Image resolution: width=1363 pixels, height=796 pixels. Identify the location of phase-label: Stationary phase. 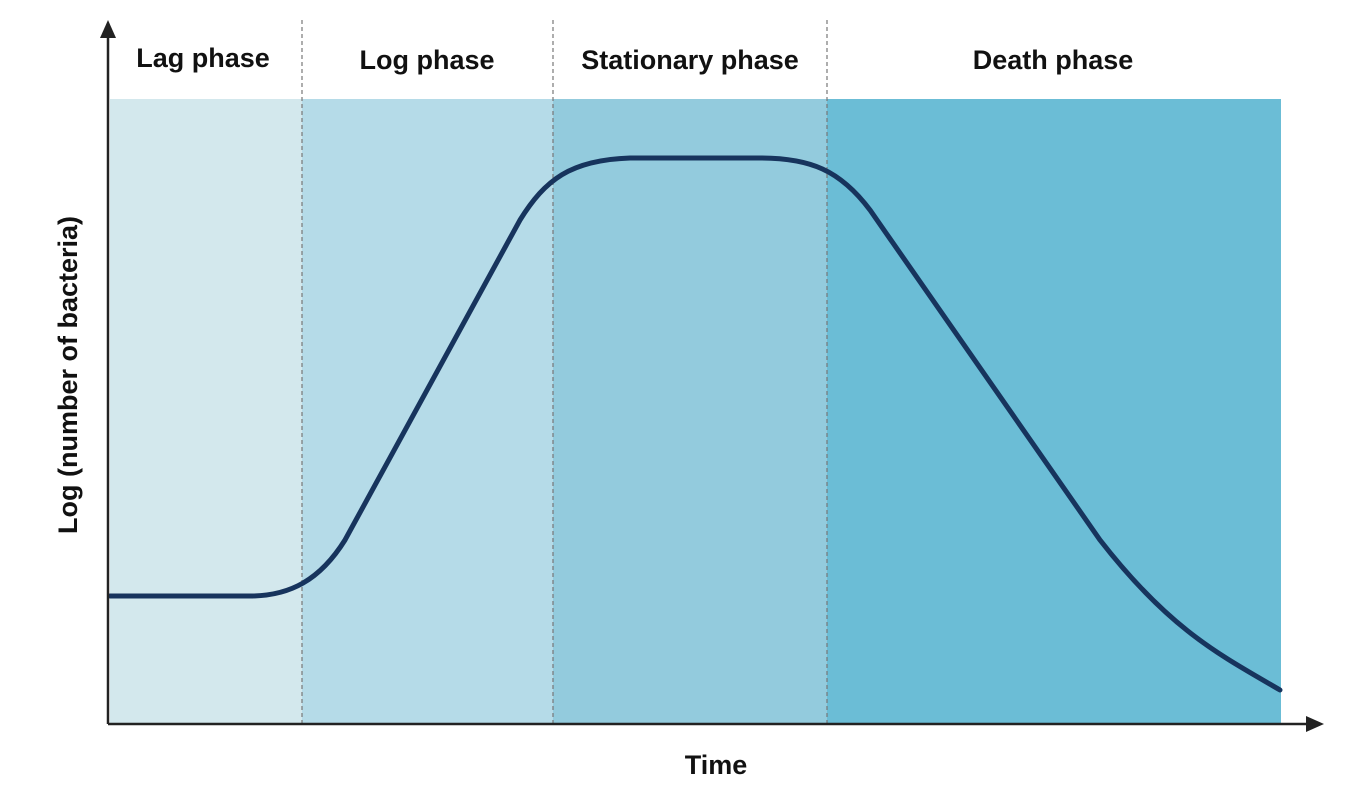
(690, 60).